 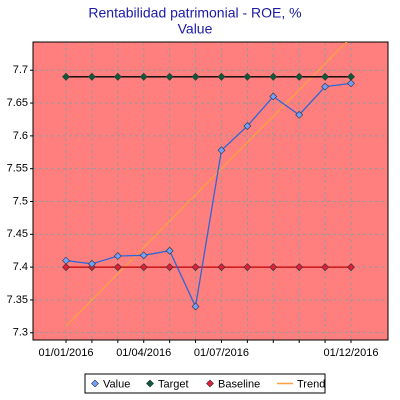 I want to click on y-tick-label: 7.4, so click(x=20, y=267).